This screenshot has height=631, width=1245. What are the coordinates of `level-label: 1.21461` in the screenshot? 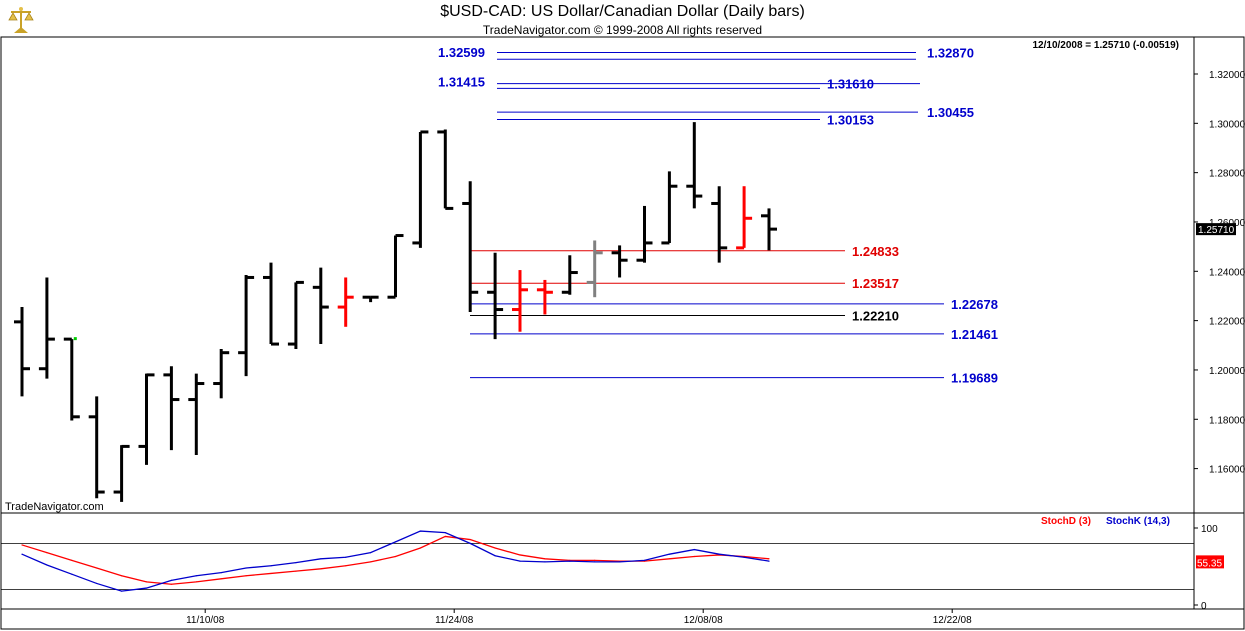 It's located at (974, 334).